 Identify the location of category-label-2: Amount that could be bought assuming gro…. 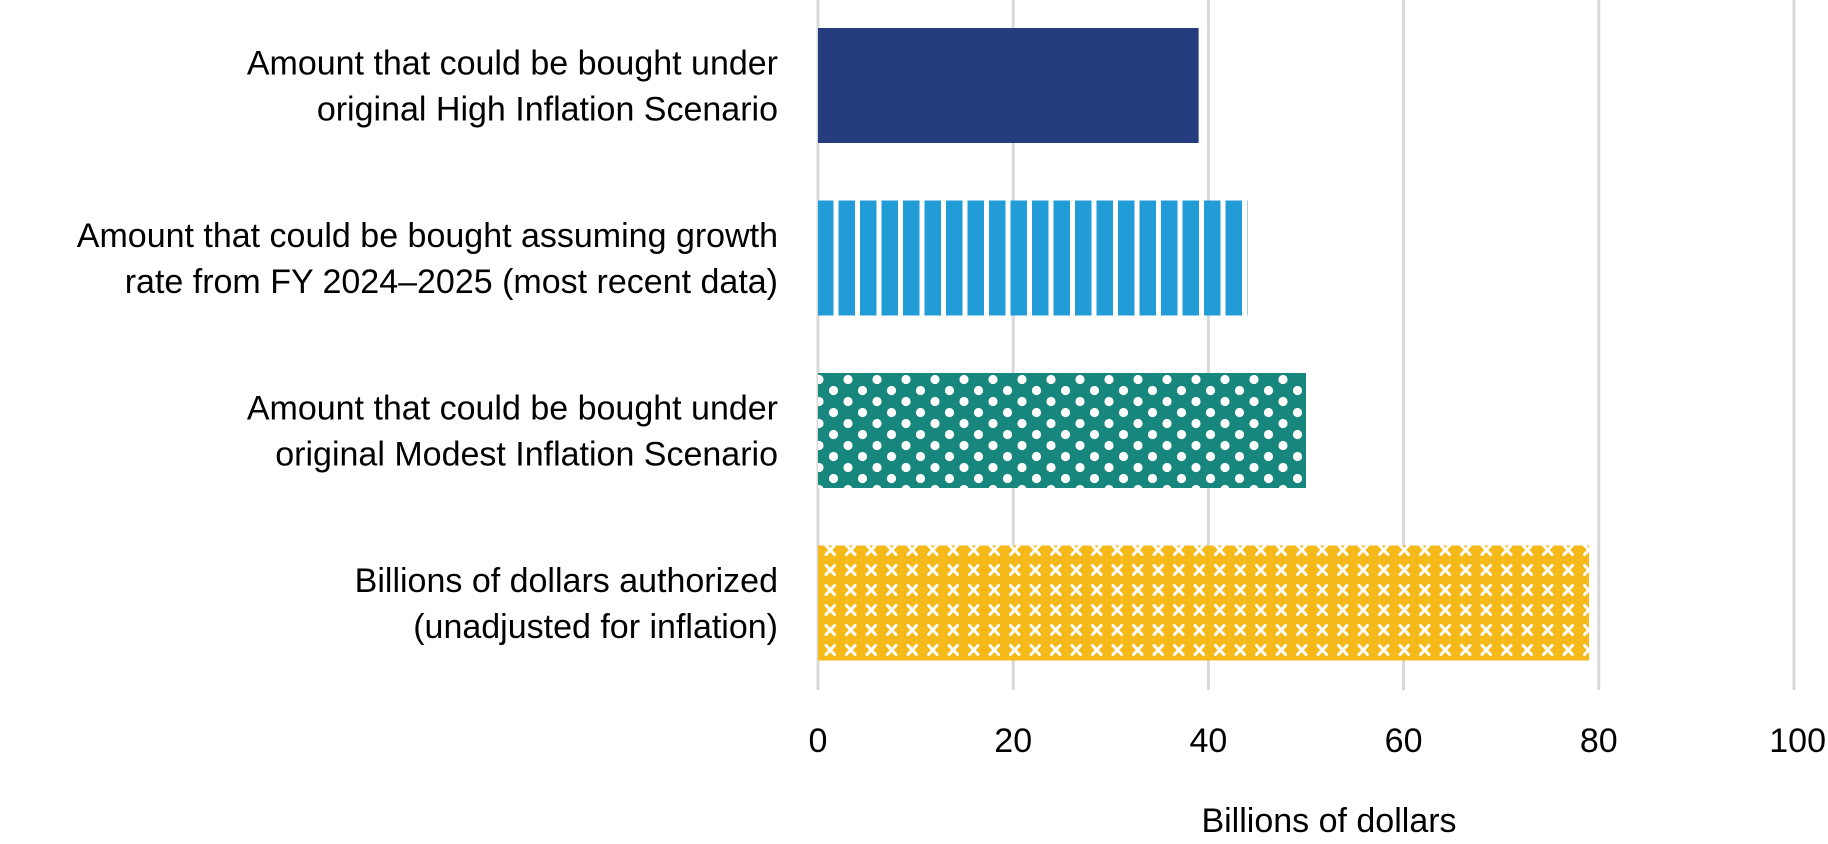
(427, 259).